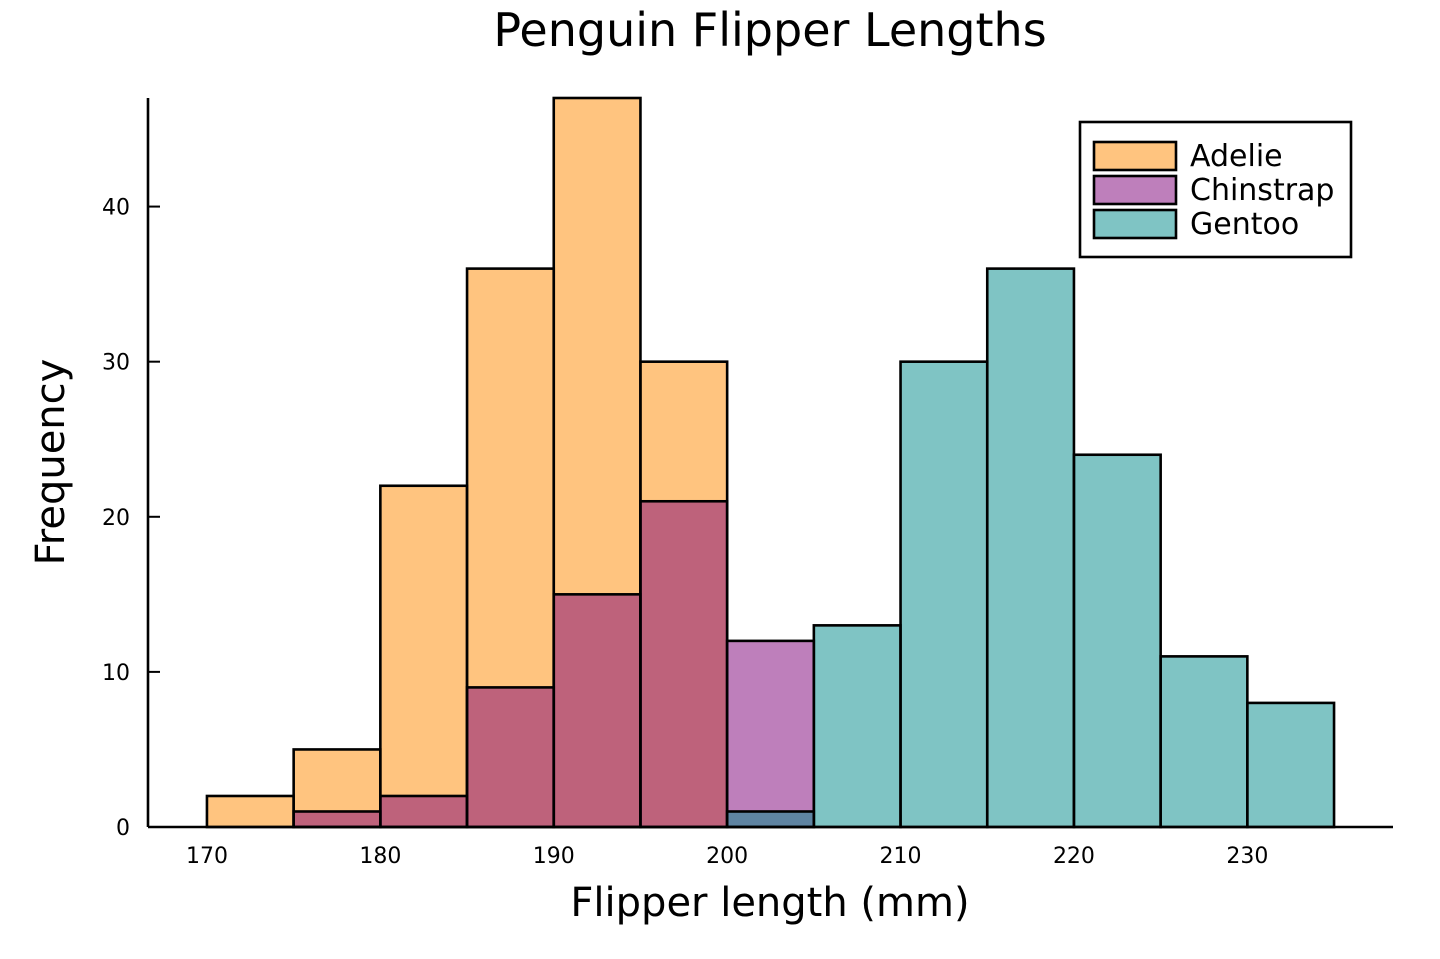 This screenshot has height=959, width=1440. What do you see at coordinates (1135, 190) in the screenshot?
I see `legend-swatch-chinstrap` at bounding box center [1135, 190].